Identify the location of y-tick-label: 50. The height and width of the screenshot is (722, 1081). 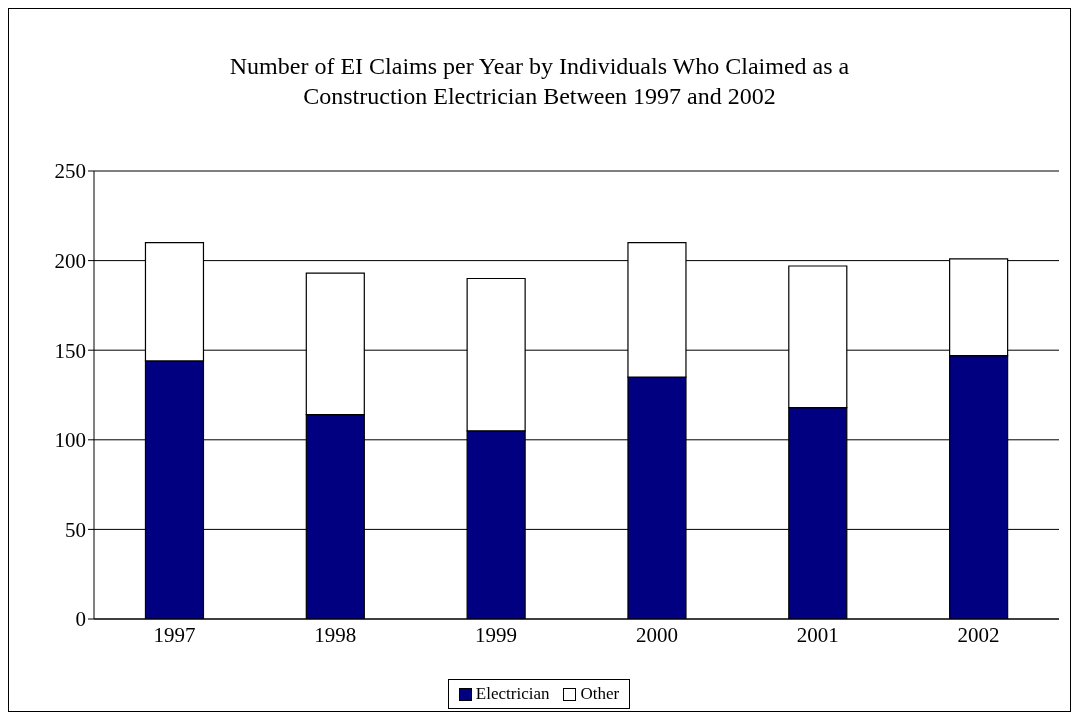
(75, 529).